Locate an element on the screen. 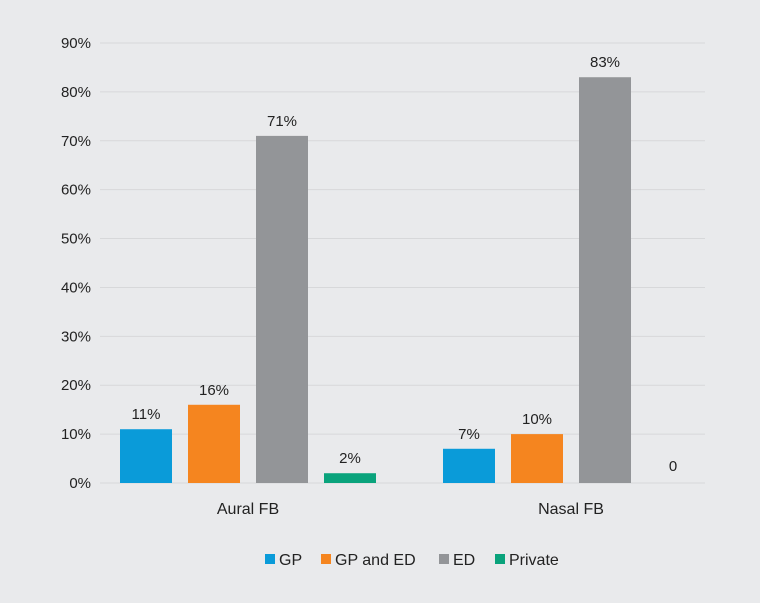 The height and width of the screenshot is (603, 760). bar-gp-nasal-fb is located at coordinates (469, 465).